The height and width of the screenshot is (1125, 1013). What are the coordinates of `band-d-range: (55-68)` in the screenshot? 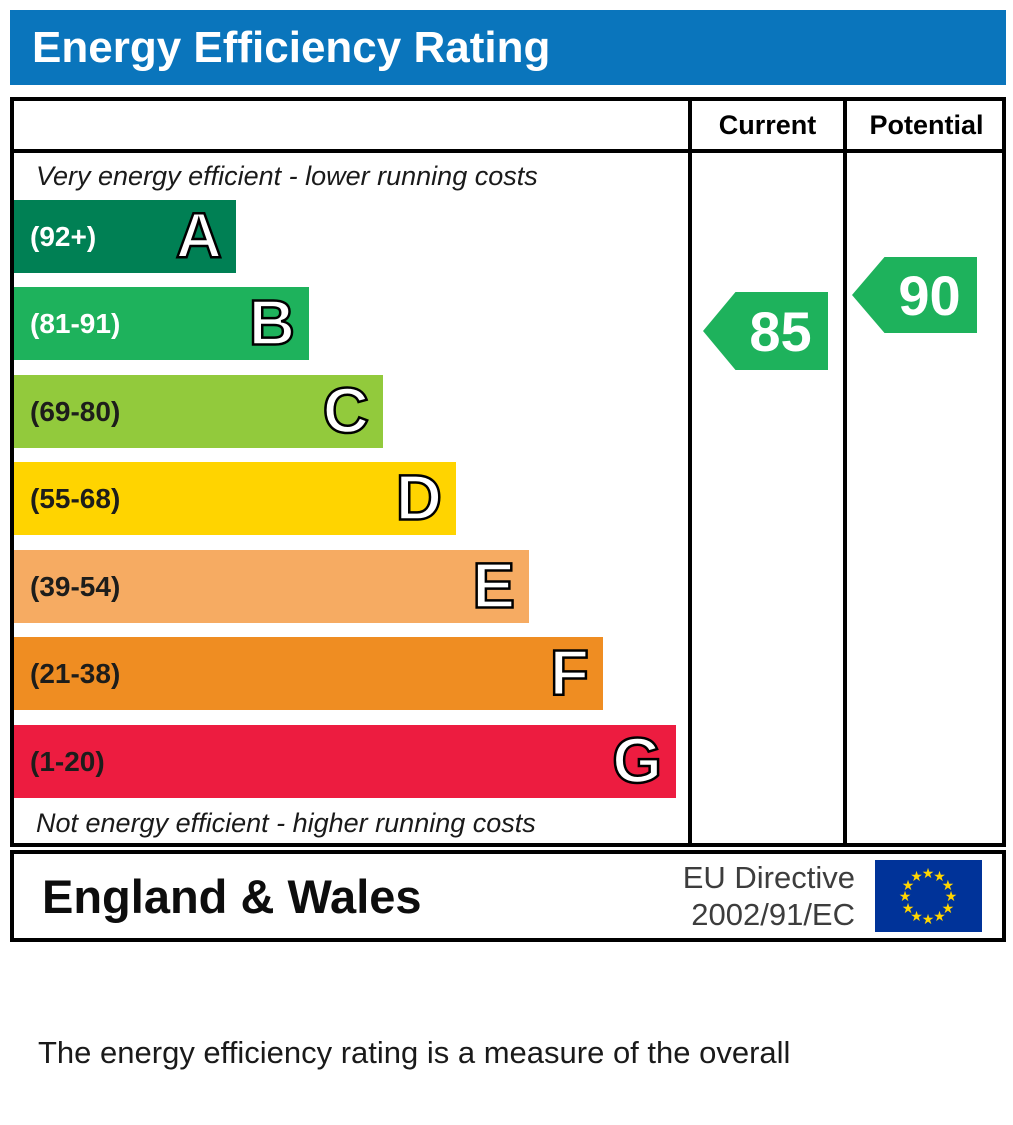 It's located at (75, 498).